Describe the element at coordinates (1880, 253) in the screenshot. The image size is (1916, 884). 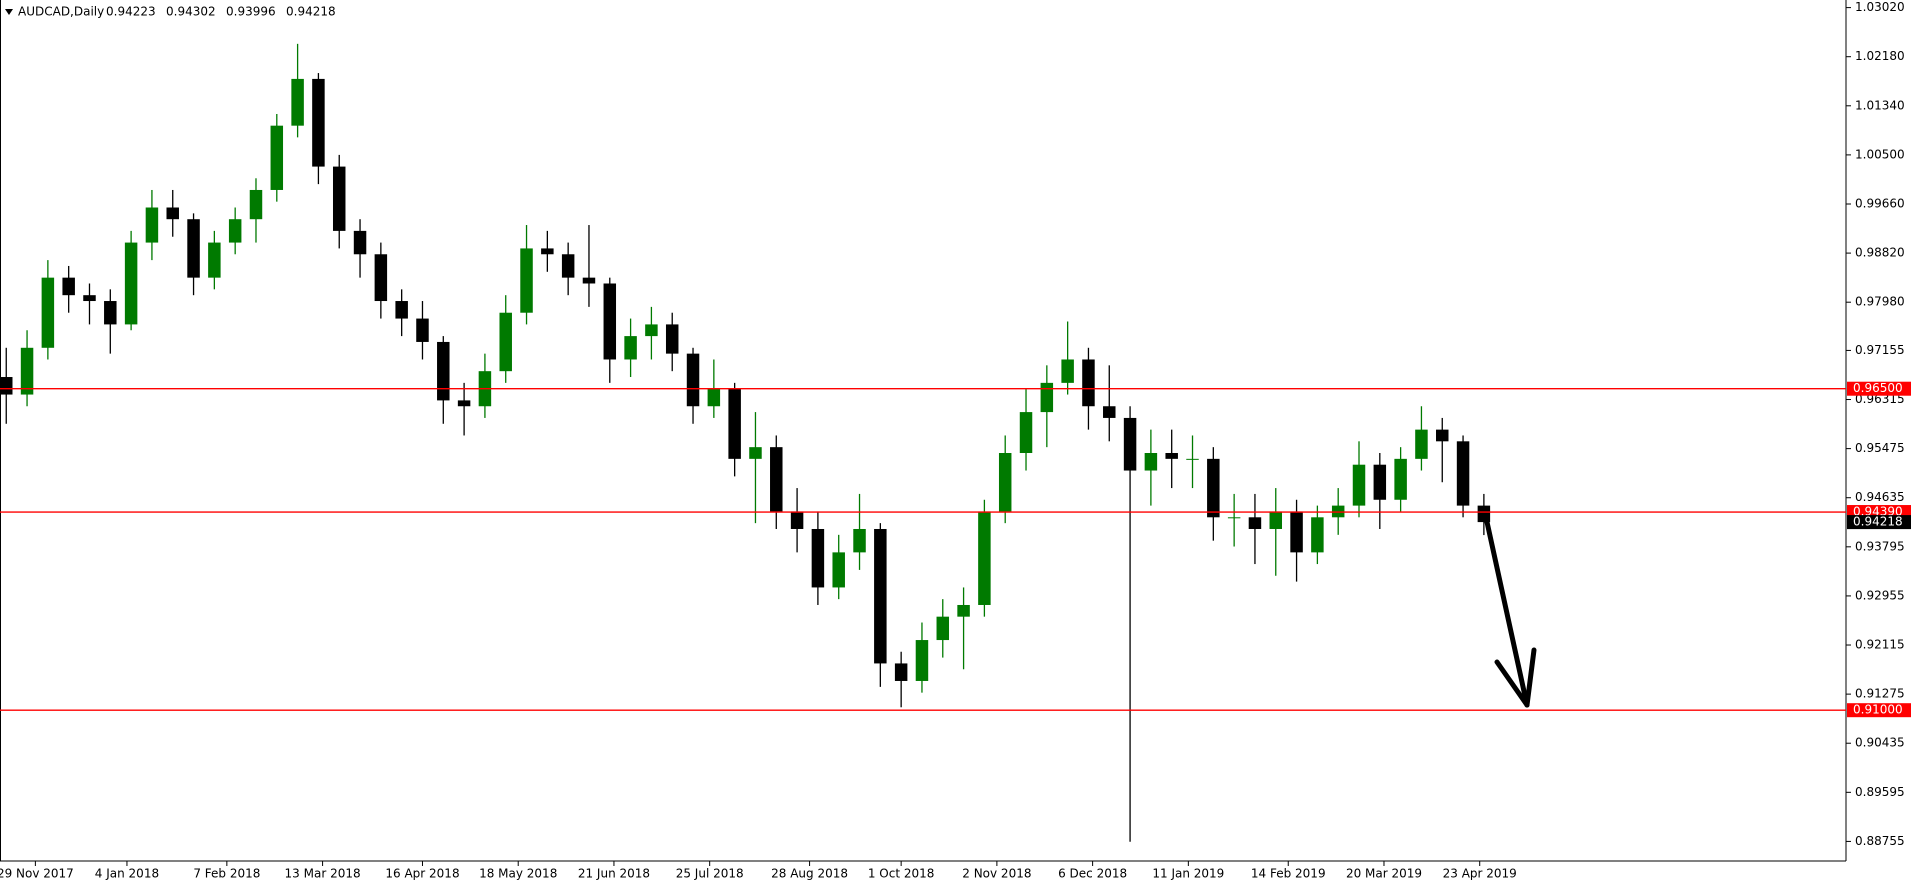
I see `y-tick-label: 0.98820` at that location.